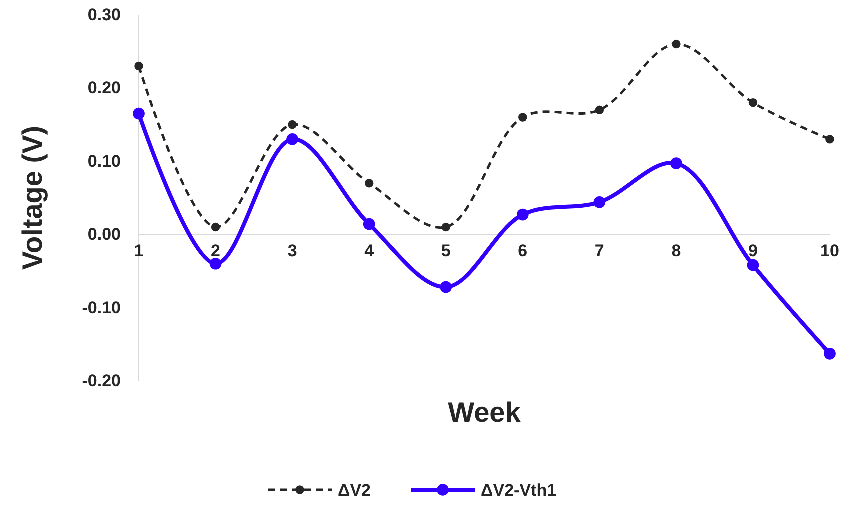 This screenshot has height=505, width=849. What do you see at coordinates (830, 251) in the screenshot?
I see `x-tick-label: 10` at bounding box center [830, 251].